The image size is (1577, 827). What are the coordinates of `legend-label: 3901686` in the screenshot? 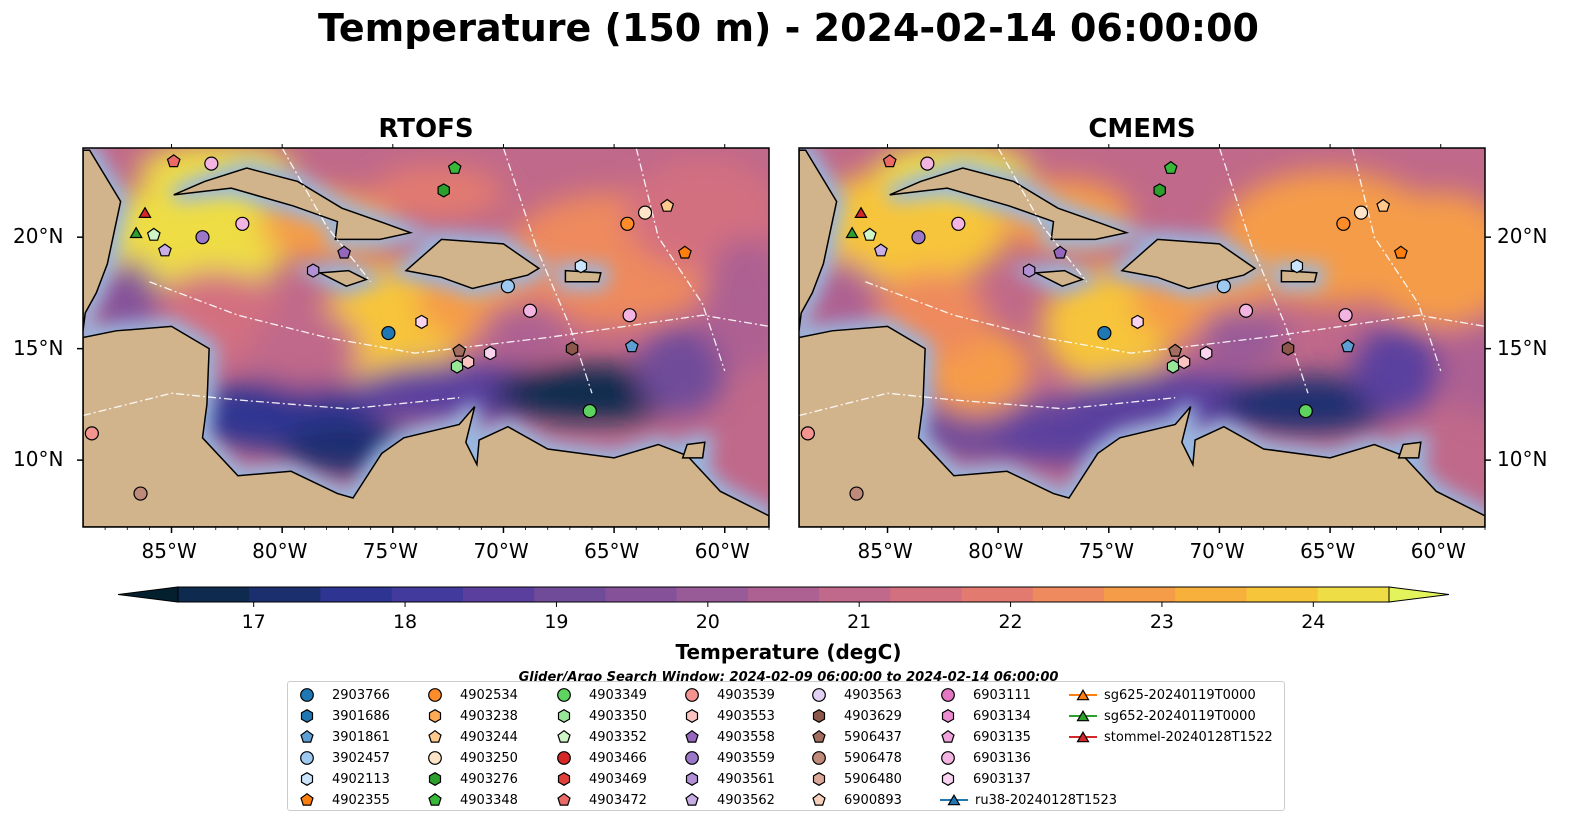 It's located at (361, 716).